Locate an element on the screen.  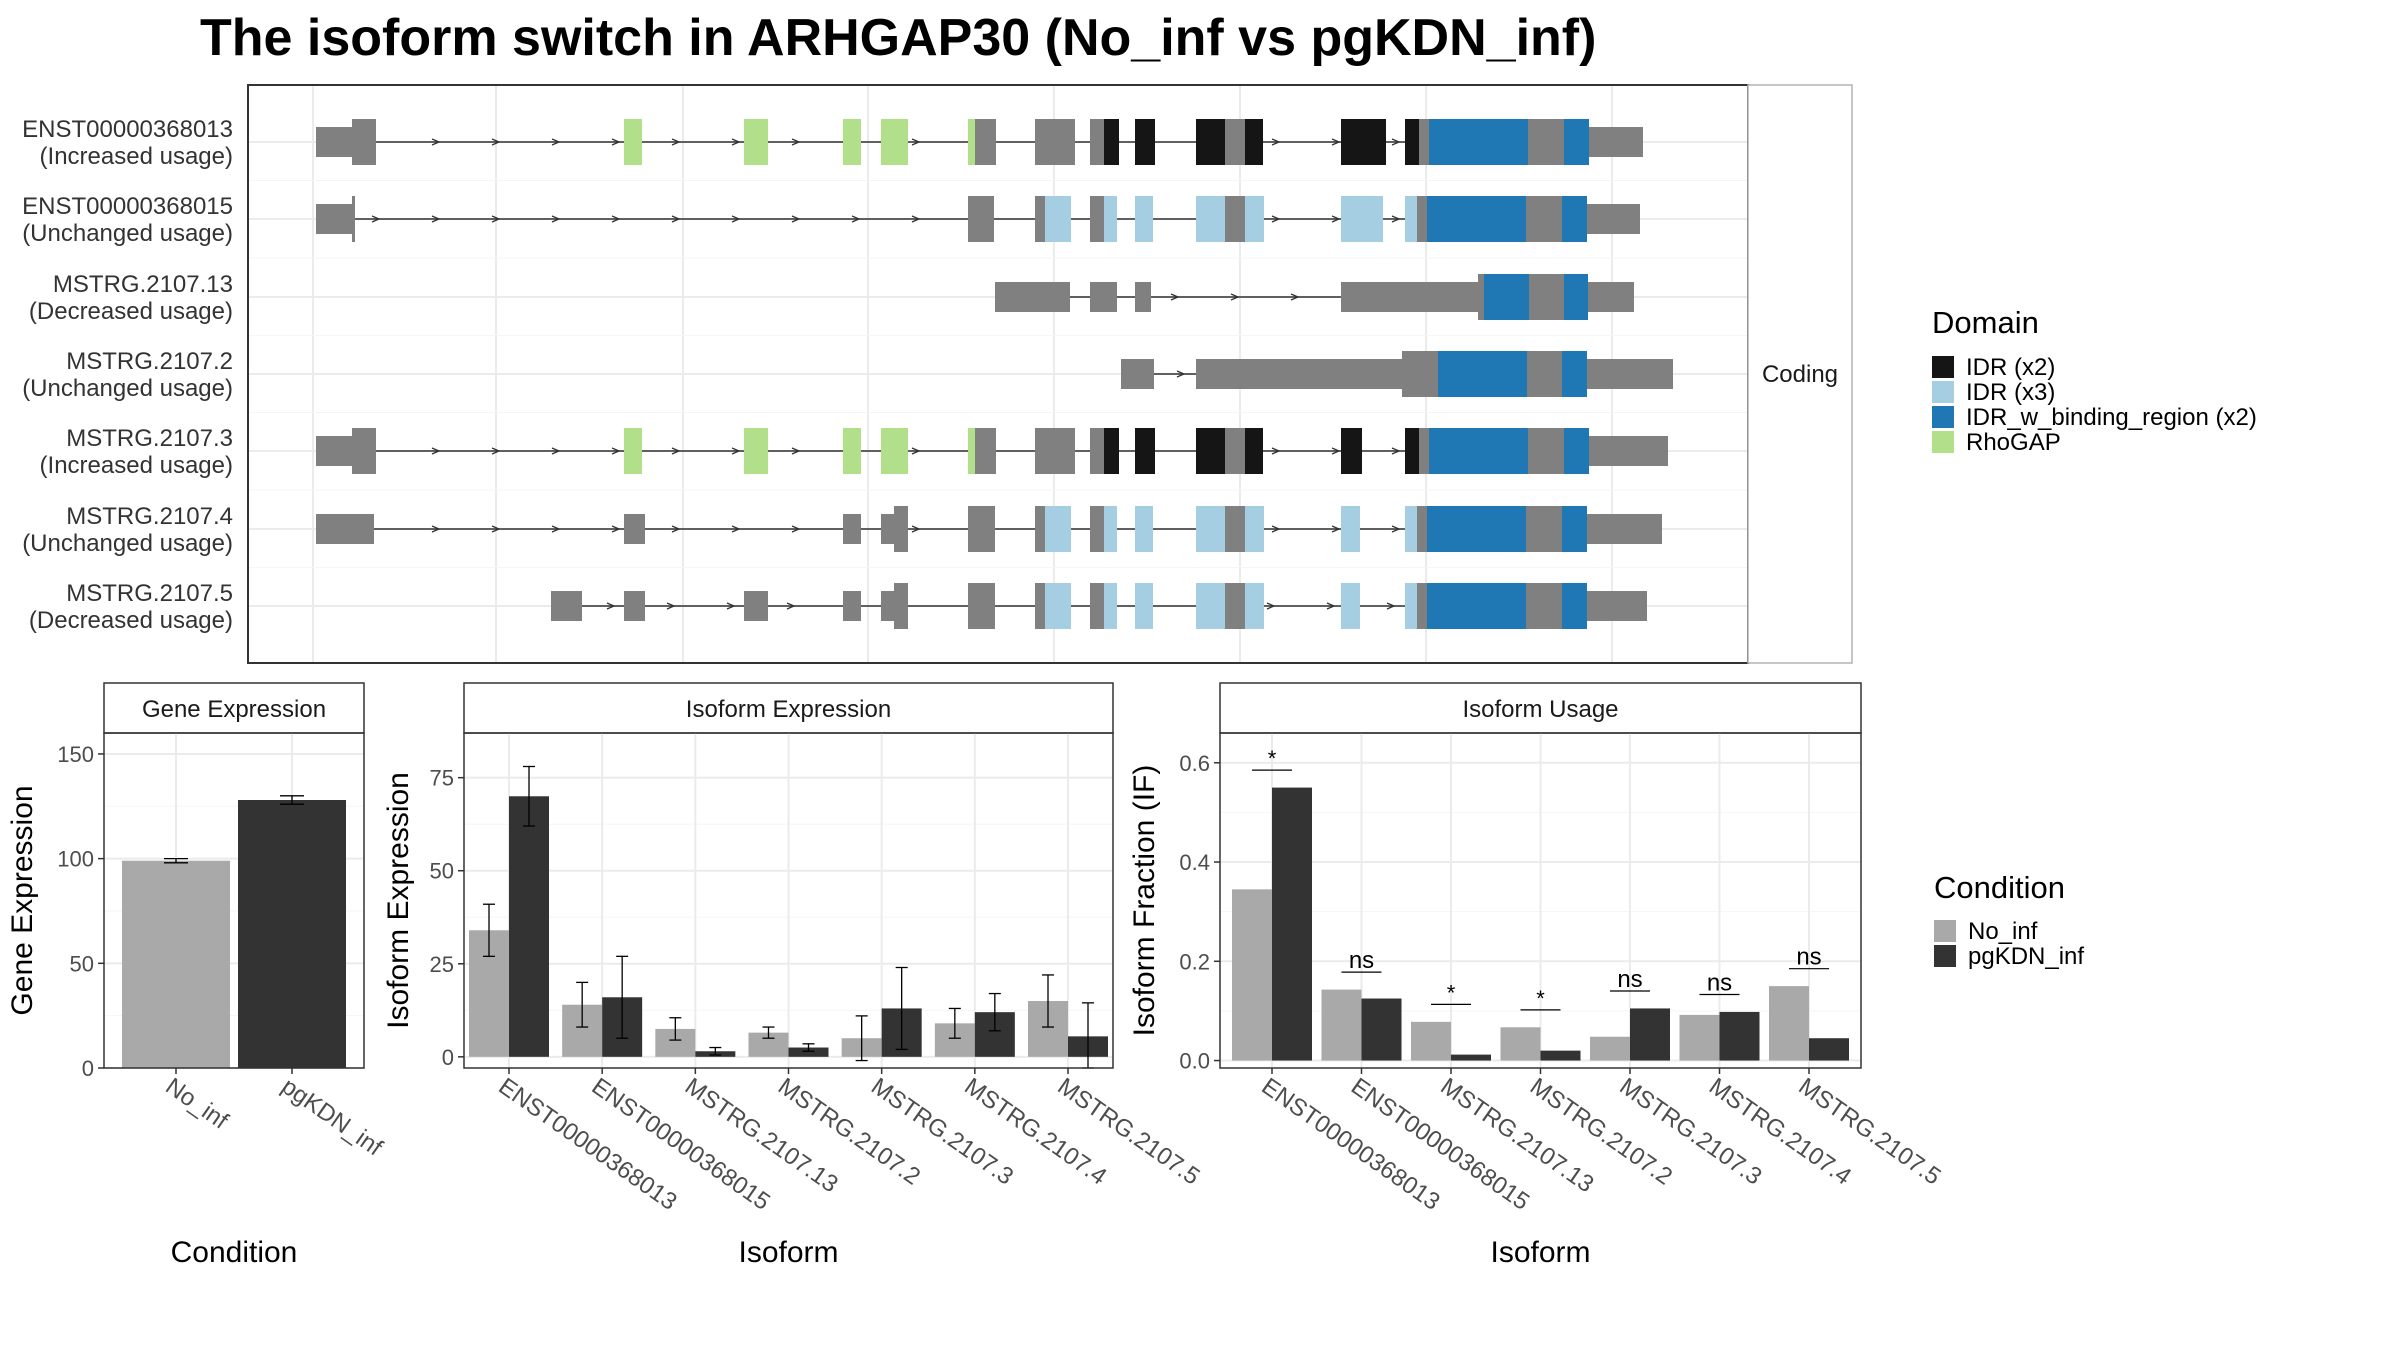
x-tick-label: MSTRG.2107.13 is located at coordinates (1517, 1135).